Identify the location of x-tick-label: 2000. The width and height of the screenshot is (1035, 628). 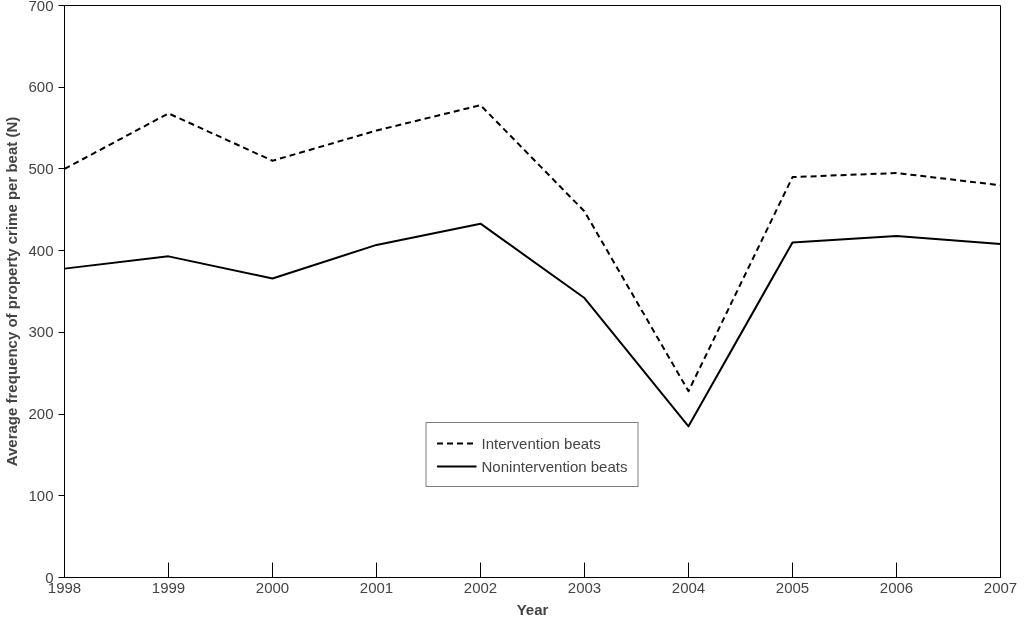
(272, 587).